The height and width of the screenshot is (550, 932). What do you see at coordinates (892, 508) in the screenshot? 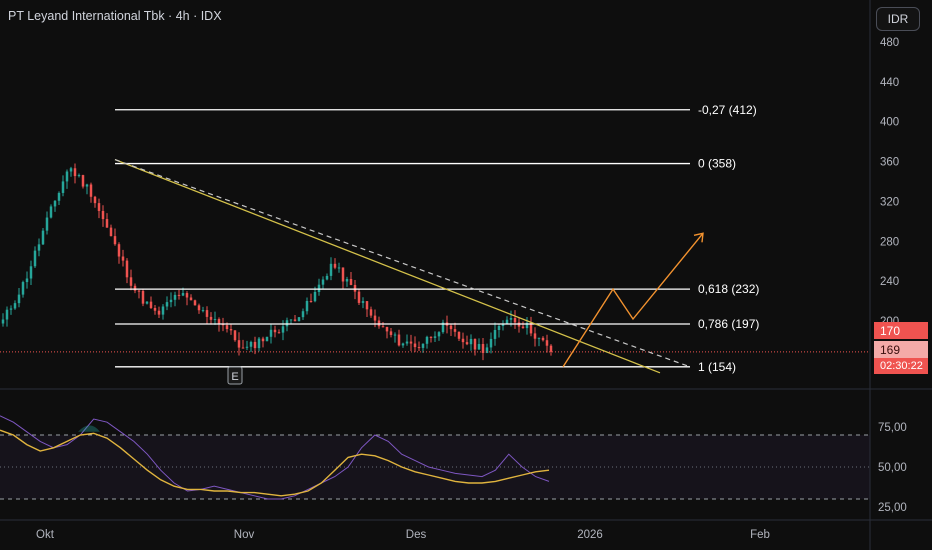
I see `rsi-tick-label: 25,00` at bounding box center [892, 508].